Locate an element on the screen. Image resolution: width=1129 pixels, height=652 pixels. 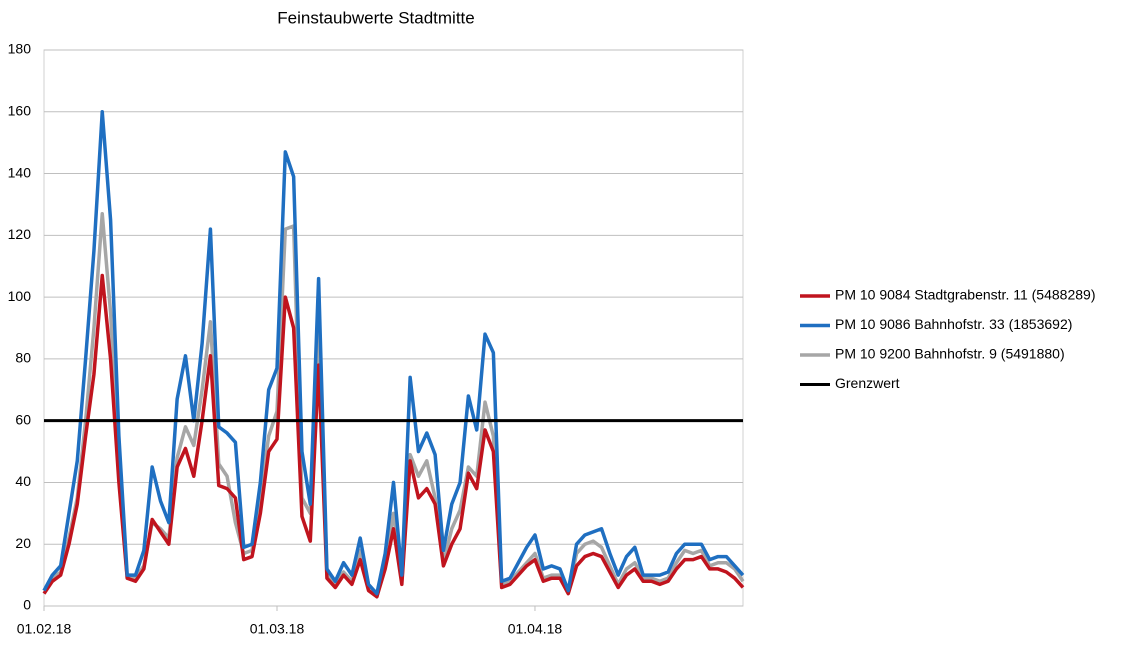
legend-label: PM 10 9086 Bahnhofstr. 33 (1853692) is located at coordinates (953, 324).